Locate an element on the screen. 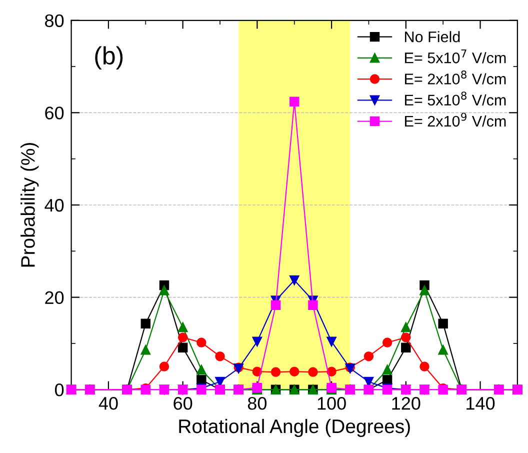  x-tick-label: 140 is located at coordinates (480, 403).